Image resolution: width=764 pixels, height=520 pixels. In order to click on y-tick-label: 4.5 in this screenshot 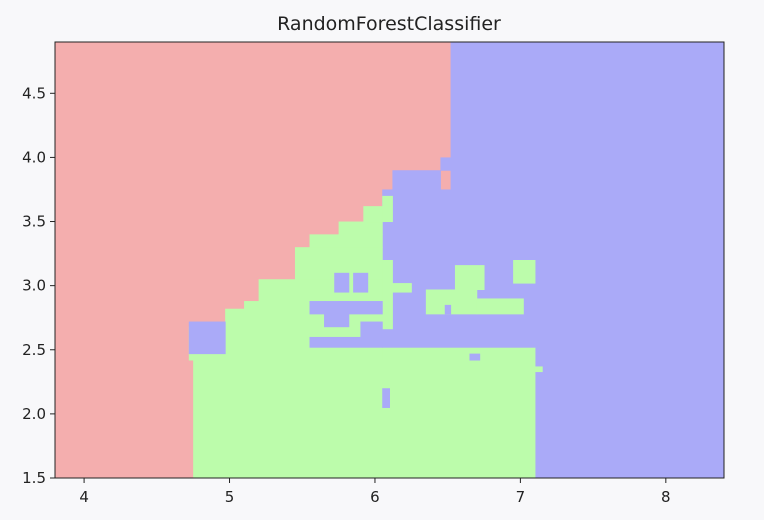, I will do `click(34, 93)`.